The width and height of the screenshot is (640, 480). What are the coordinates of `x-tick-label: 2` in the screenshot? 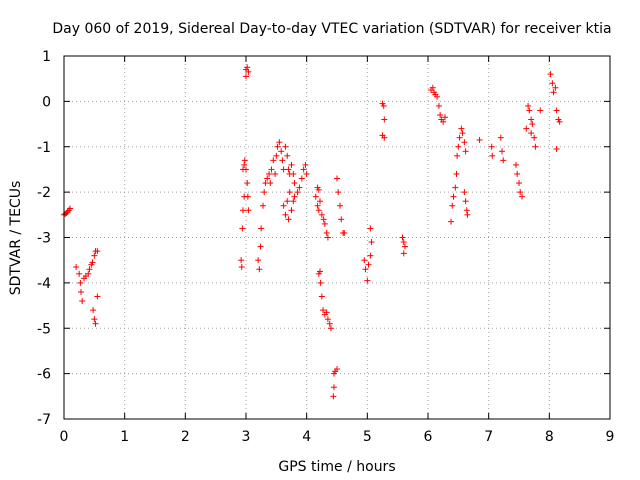 It's located at (185, 437).